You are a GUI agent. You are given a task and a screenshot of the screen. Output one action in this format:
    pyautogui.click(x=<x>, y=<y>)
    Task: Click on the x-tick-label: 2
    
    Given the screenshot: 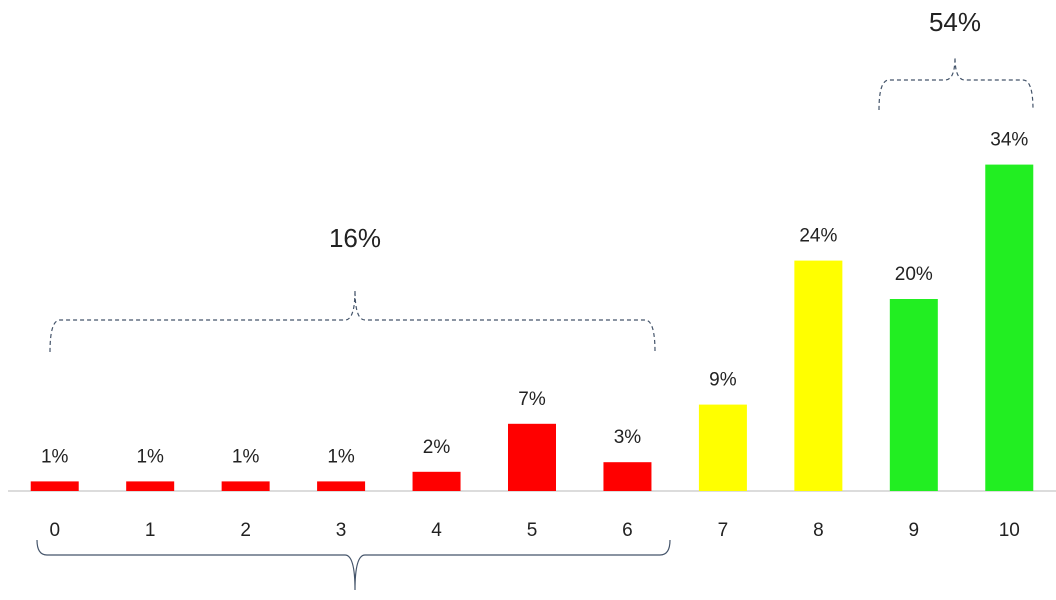 What is the action you would take?
    pyautogui.click(x=245, y=530)
    